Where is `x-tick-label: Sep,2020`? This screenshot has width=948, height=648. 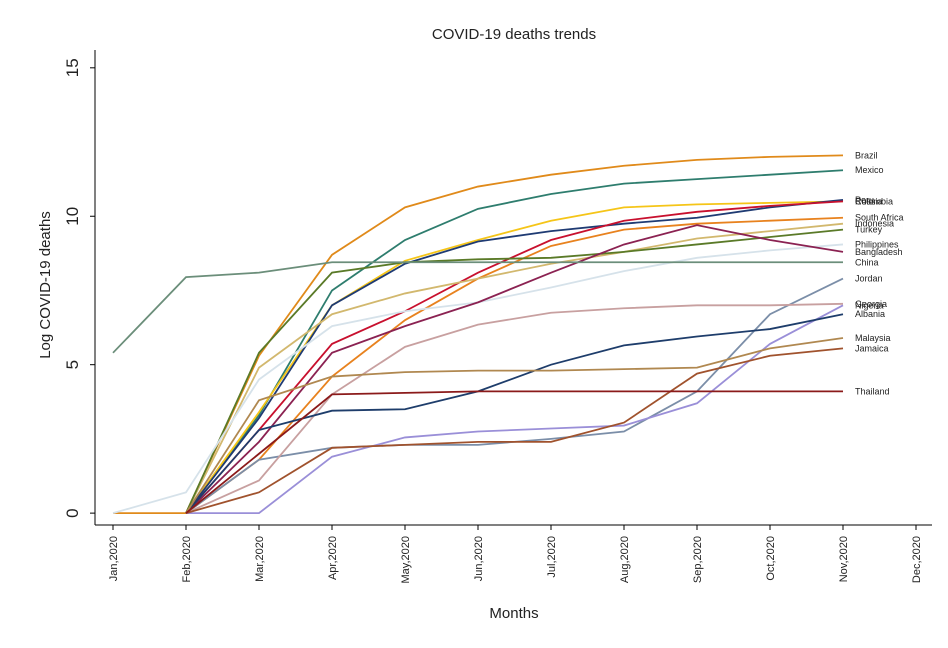
x-tick-label: Sep,2020 is located at coordinates (698, 559).